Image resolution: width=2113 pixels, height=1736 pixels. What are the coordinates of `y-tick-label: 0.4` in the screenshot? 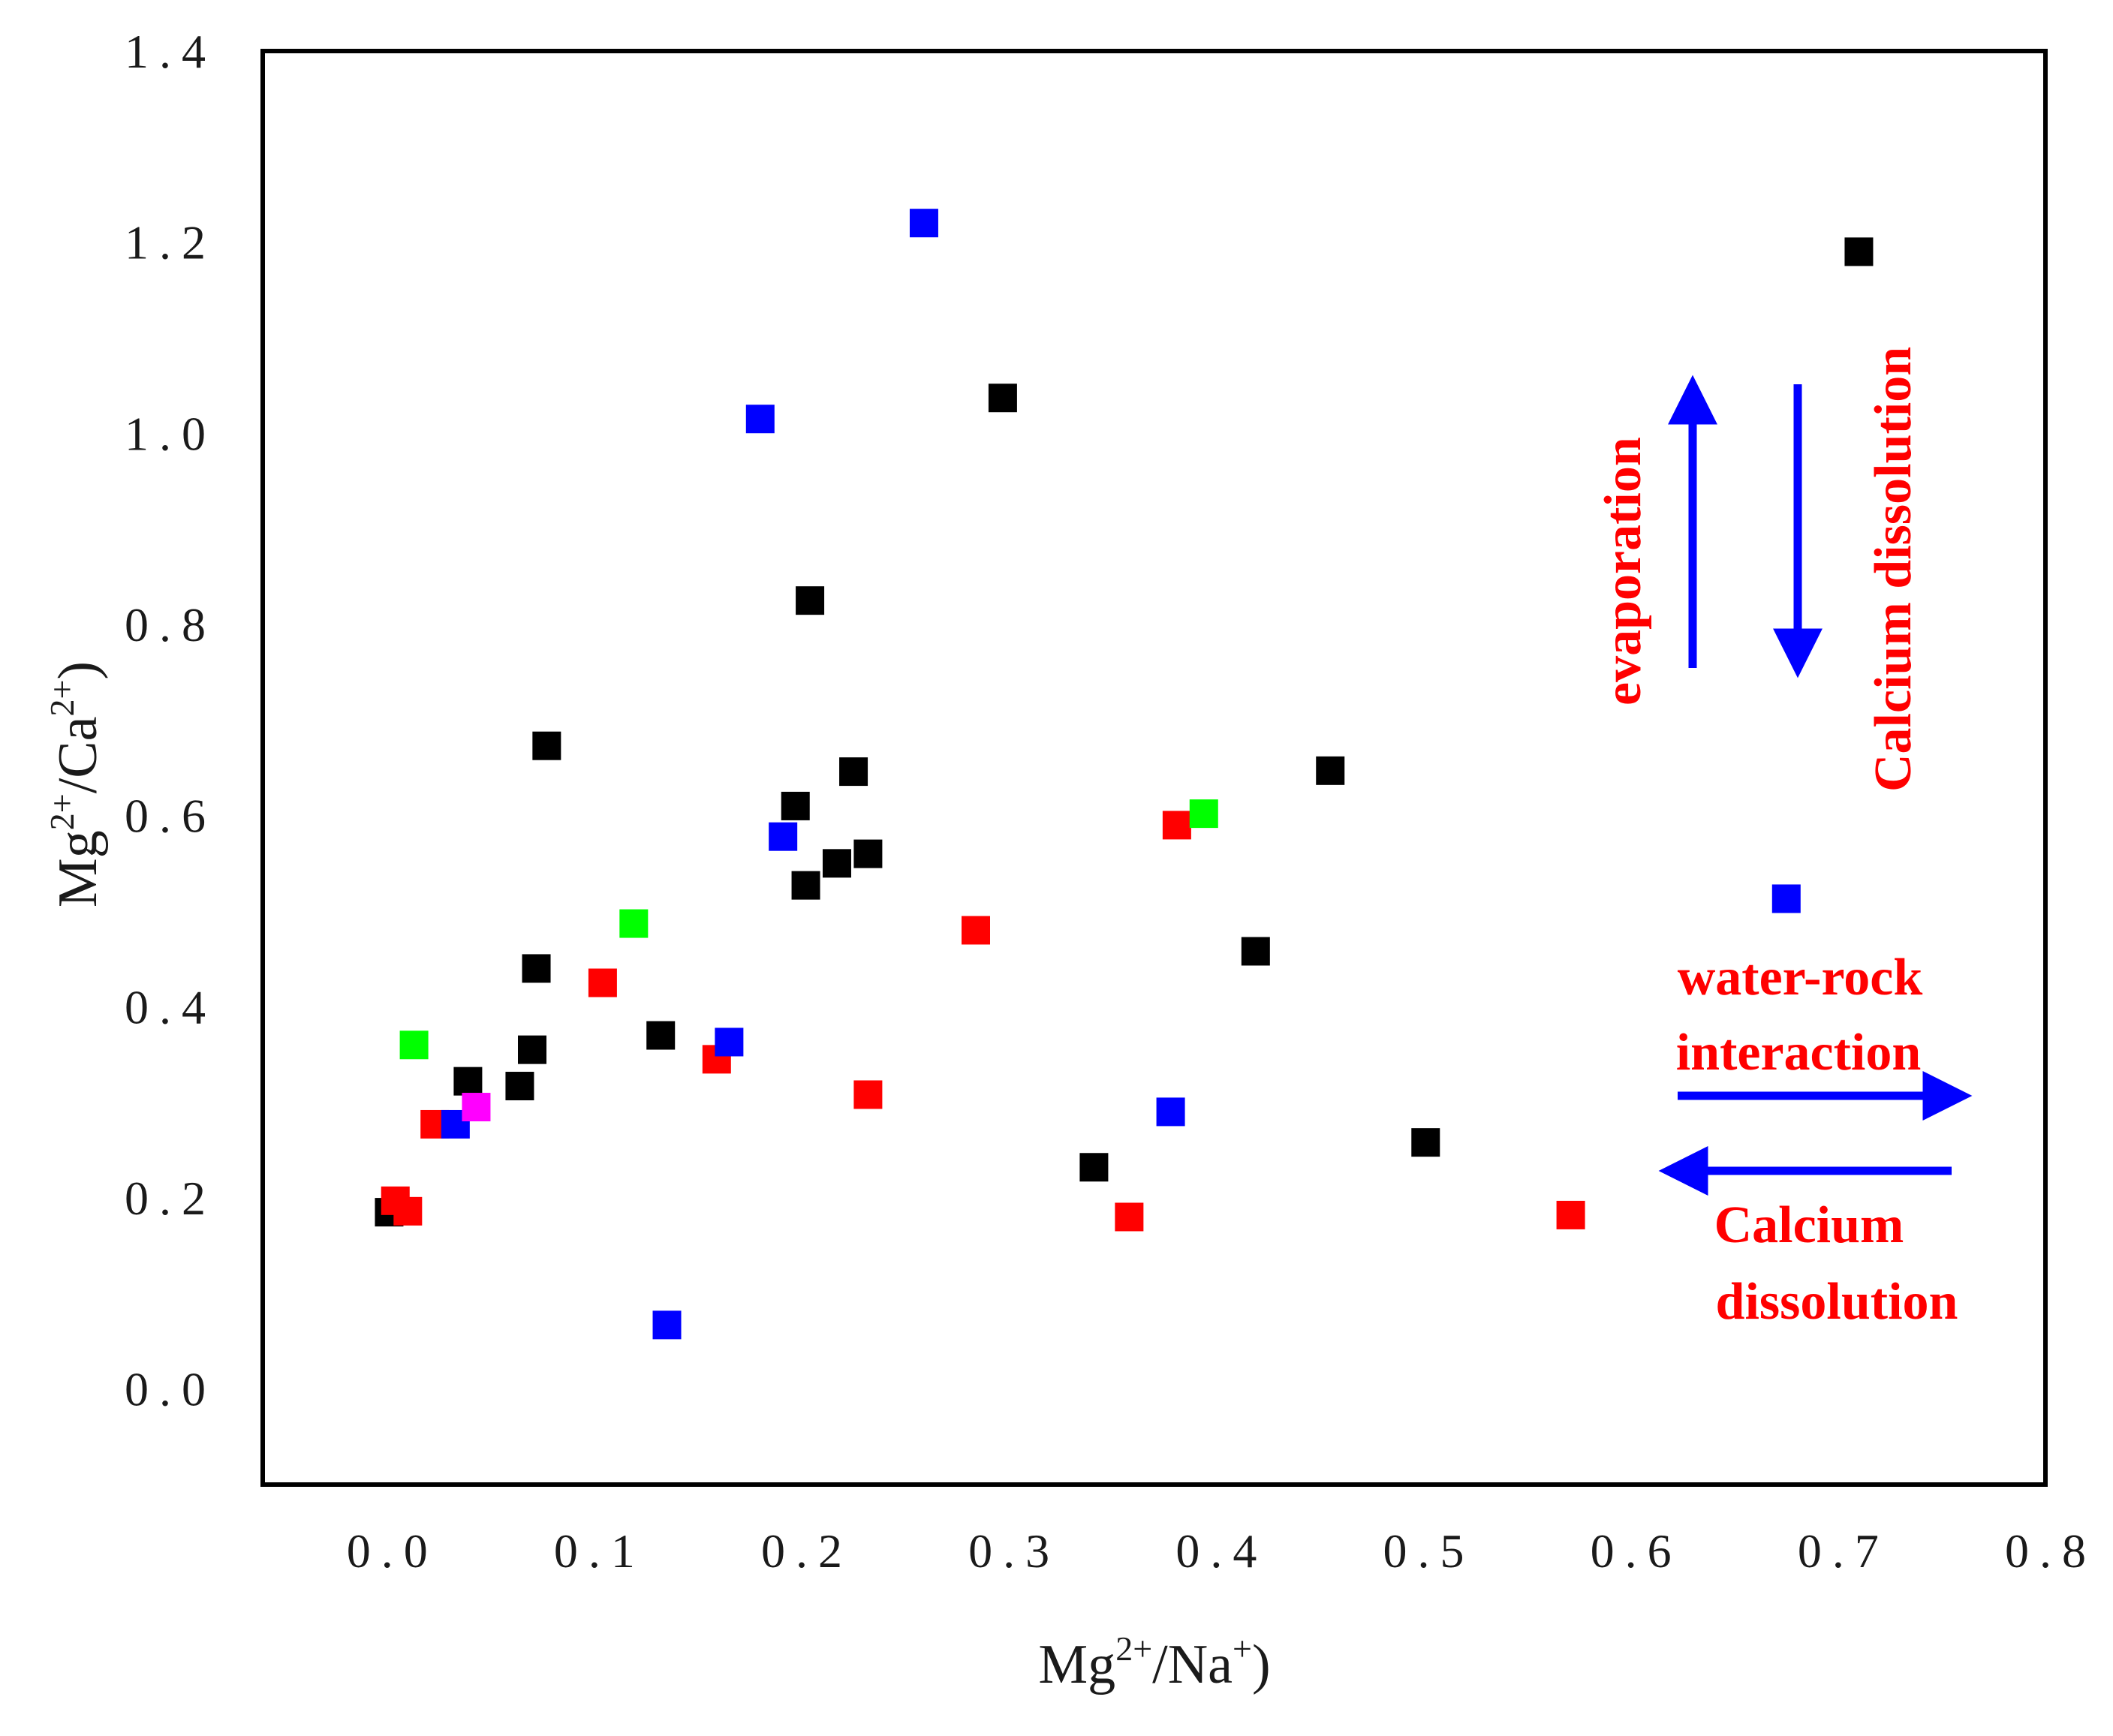 It's located at (170, 1006).